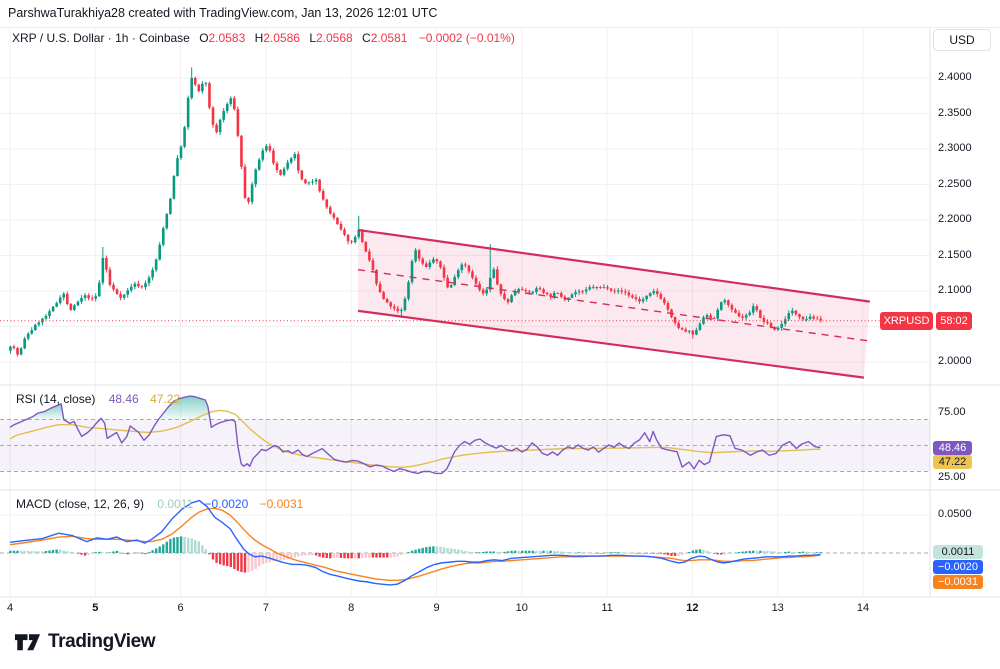 The image size is (1000, 669). Describe the element at coordinates (180, 608) in the screenshot. I see `time-tick-6: 6` at that location.